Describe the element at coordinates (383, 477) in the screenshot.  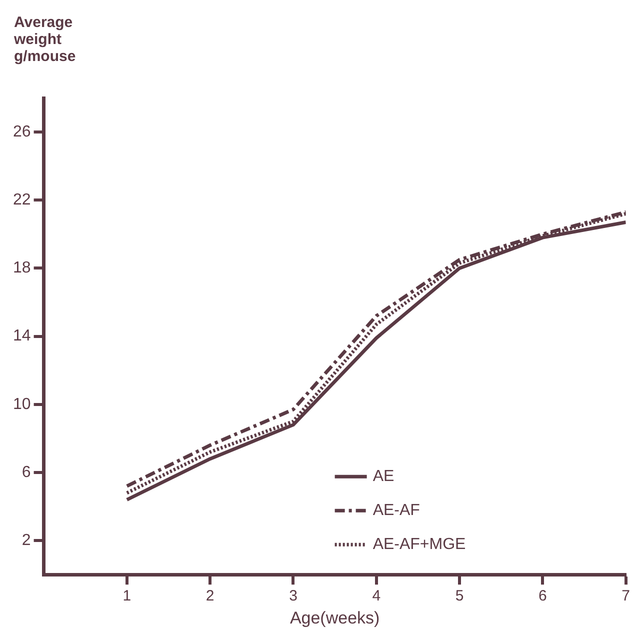
I see `legend-label: AE` at that location.